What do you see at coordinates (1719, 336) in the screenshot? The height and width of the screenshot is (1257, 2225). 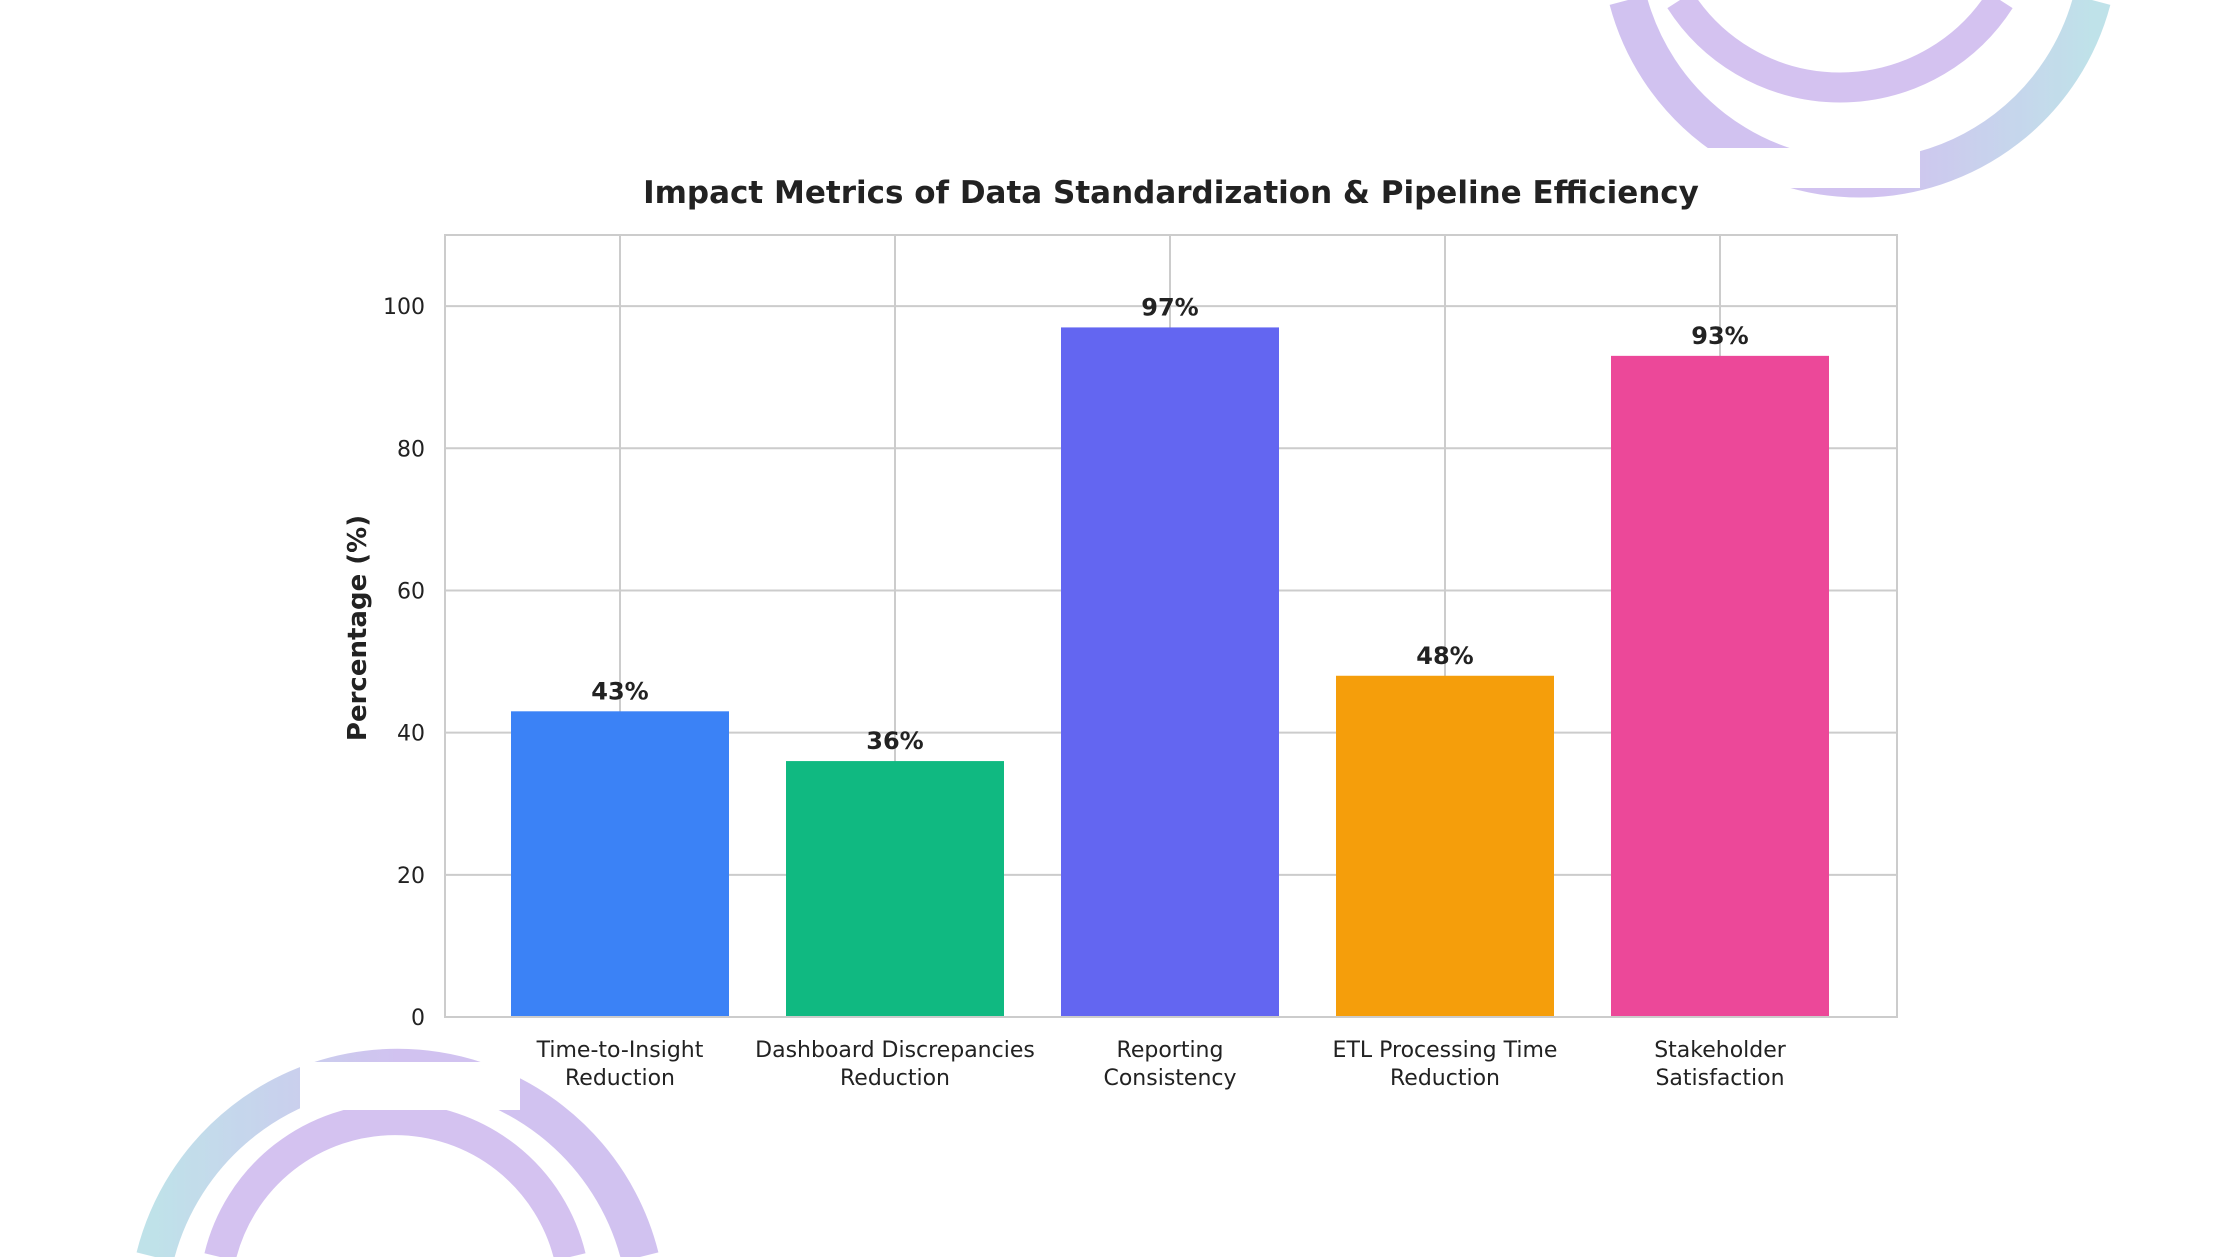 I see `bar-value-label: 93%` at bounding box center [1719, 336].